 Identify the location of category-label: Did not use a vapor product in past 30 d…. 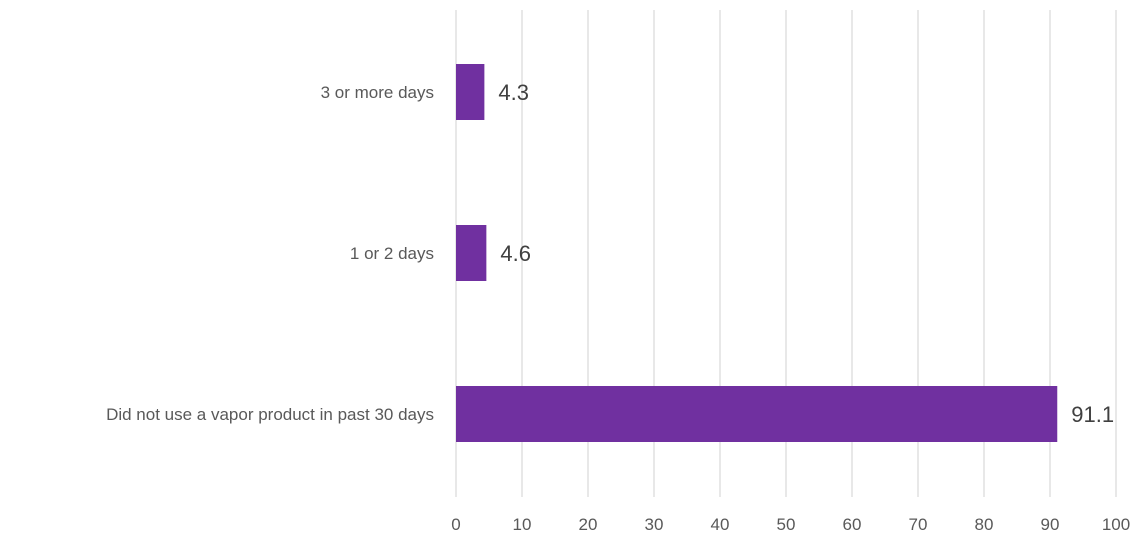
(270, 414).